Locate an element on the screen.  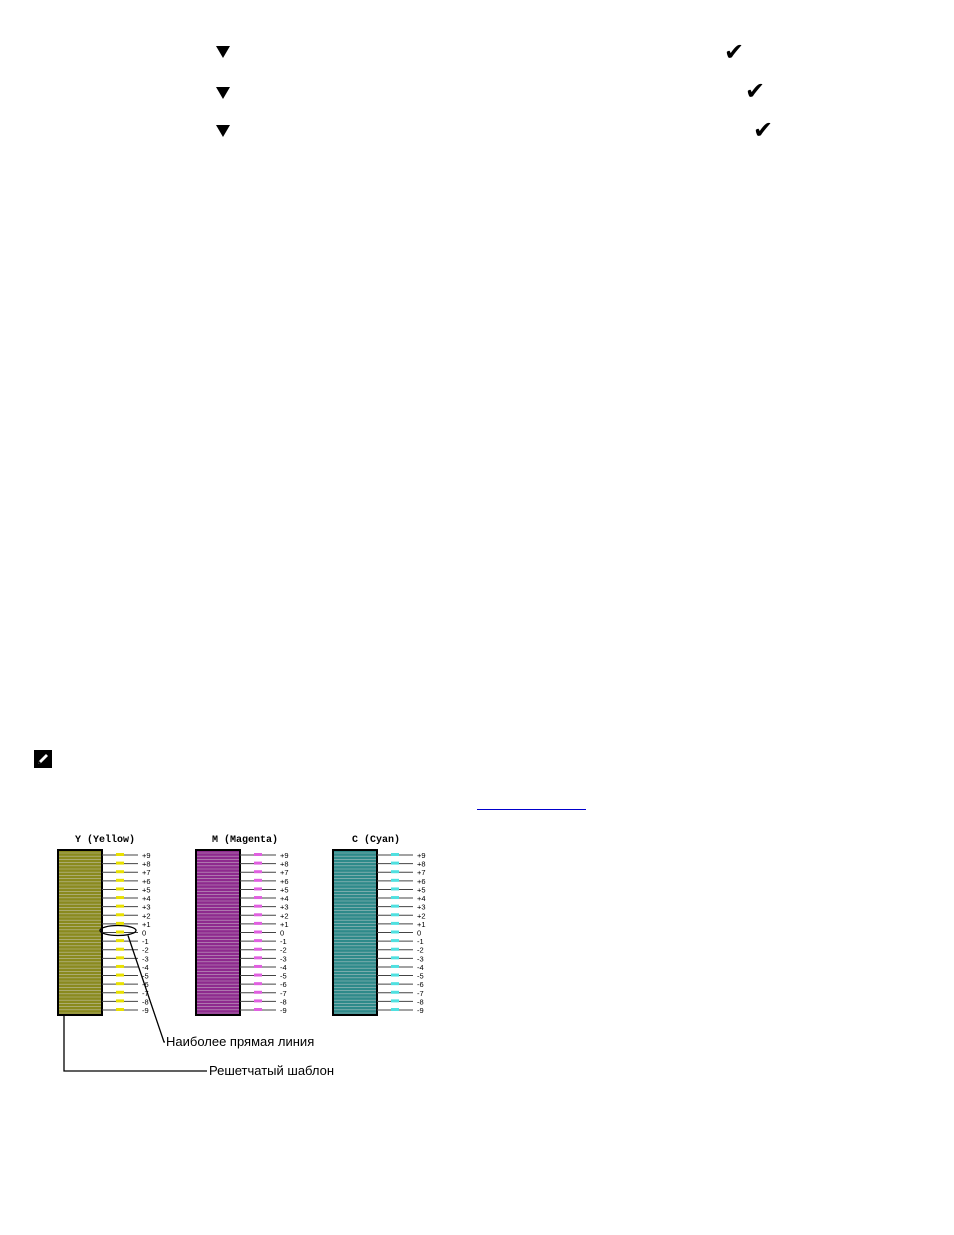
panel-label-cyan: C (Cyan) is located at coordinates (376, 840).